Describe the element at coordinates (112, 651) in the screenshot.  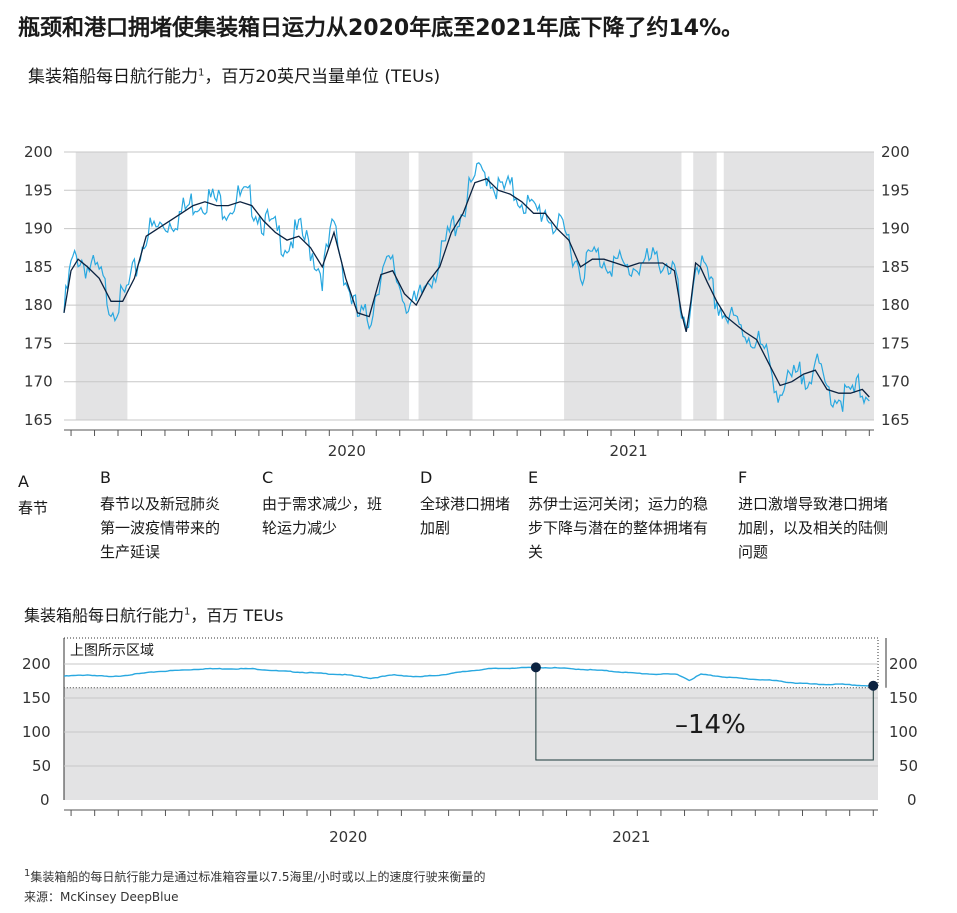
I see `region-label: 上图所示区域` at that location.